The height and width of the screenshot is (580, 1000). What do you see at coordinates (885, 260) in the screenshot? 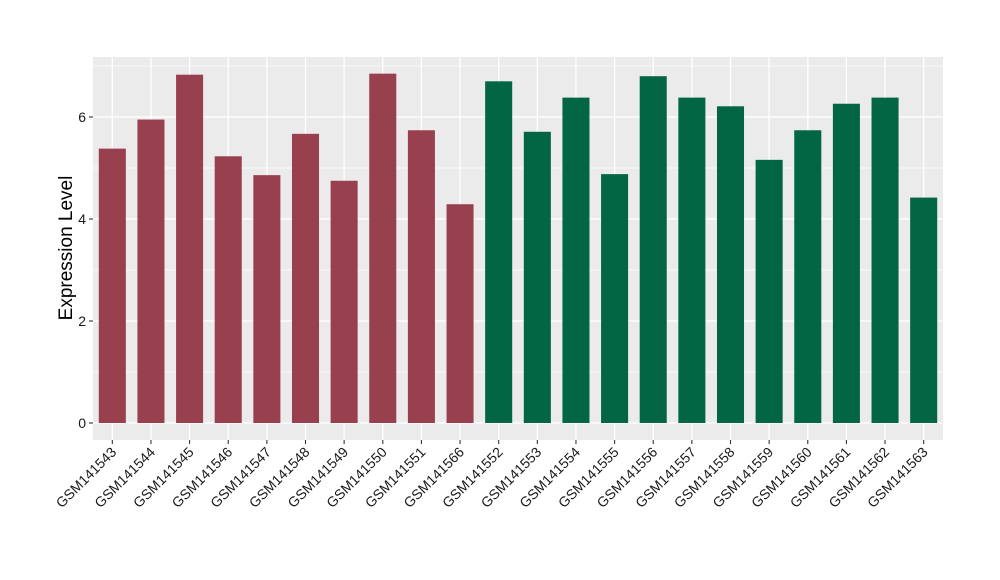
I see `bar-gsm141562` at bounding box center [885, 260].